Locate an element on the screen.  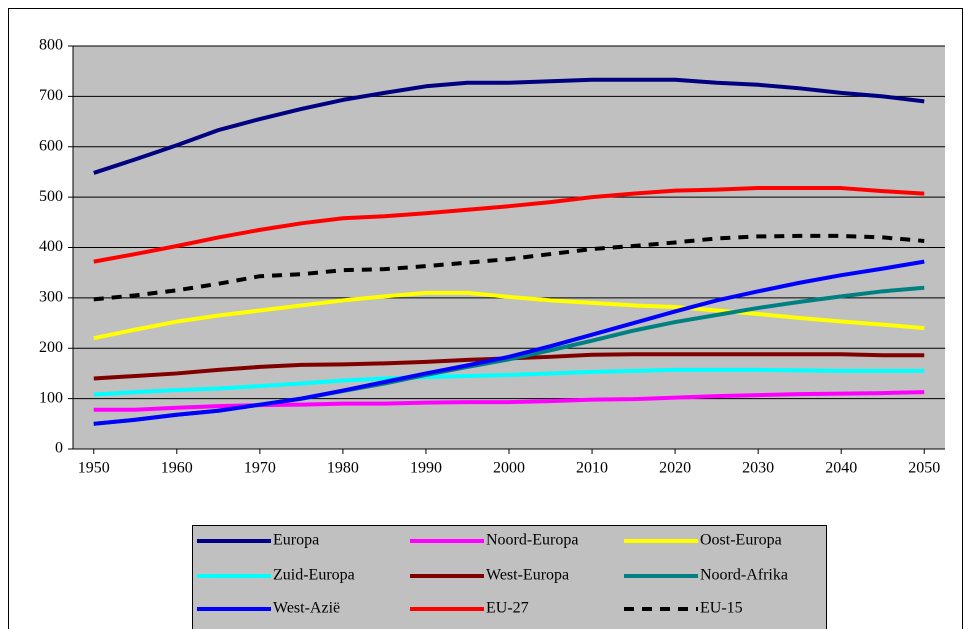
x-tick-label: 2040 is located at coordinates (841, 468).